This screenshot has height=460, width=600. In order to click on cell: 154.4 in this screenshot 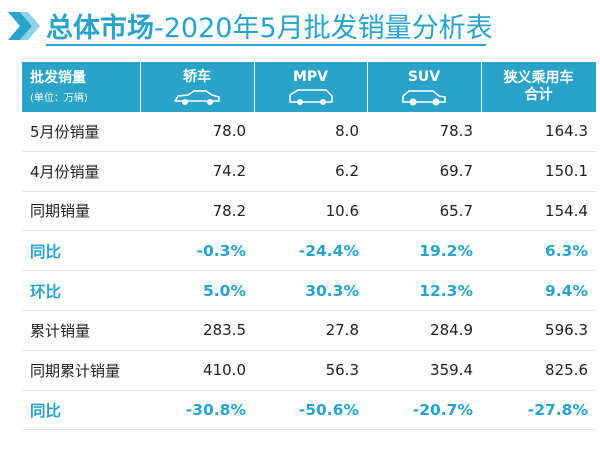, I will do `click(538, 211)`.